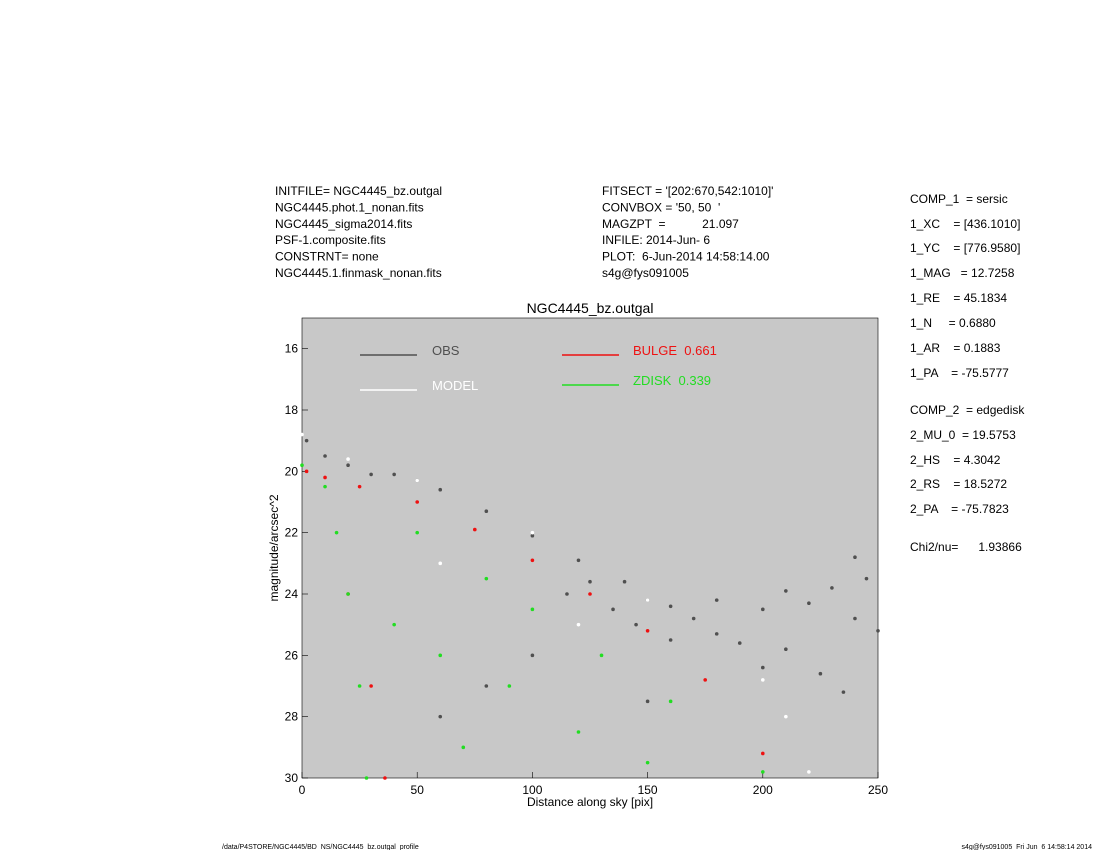 The height and width of the screenshot is (850, 1100). I want to click on header-text: PSF-1.composite.fits, so click(330, 240).